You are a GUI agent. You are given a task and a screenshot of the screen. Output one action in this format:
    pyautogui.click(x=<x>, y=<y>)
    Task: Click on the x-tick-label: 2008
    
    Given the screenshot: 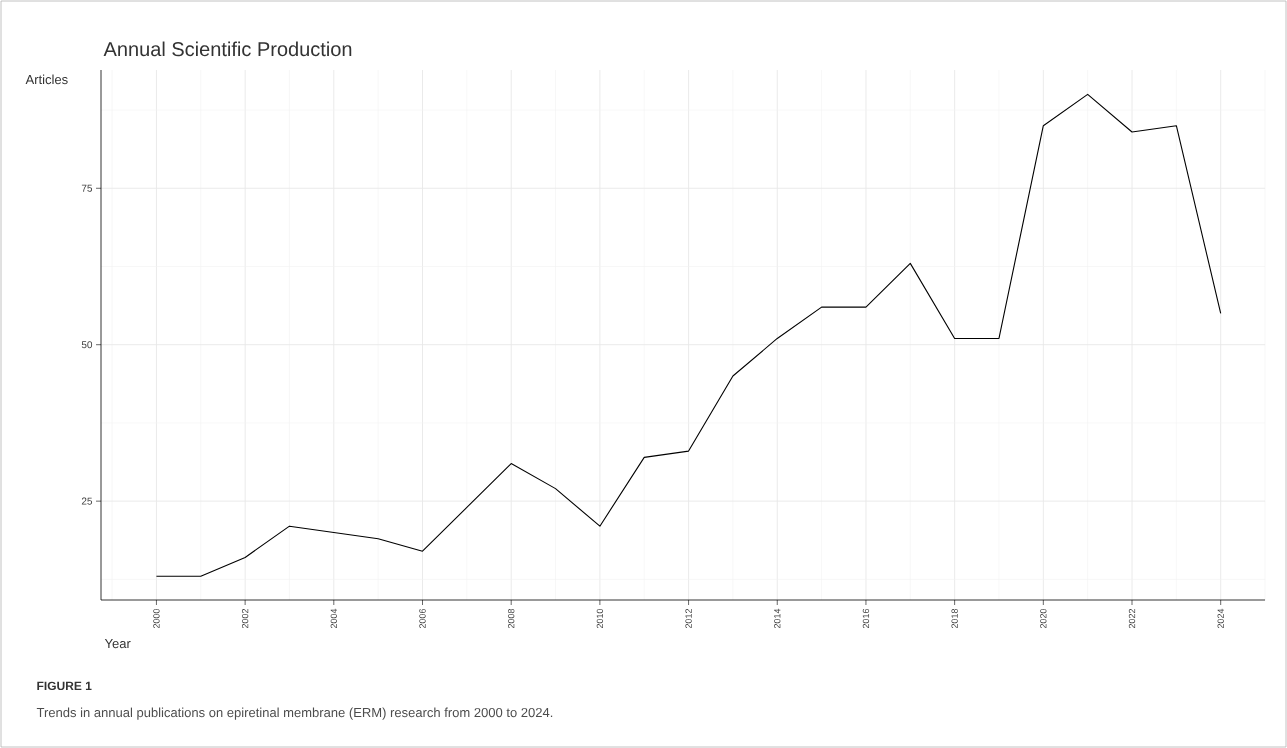 What is the action you would take?
    pyautogui.click(x=511, y=618)
    